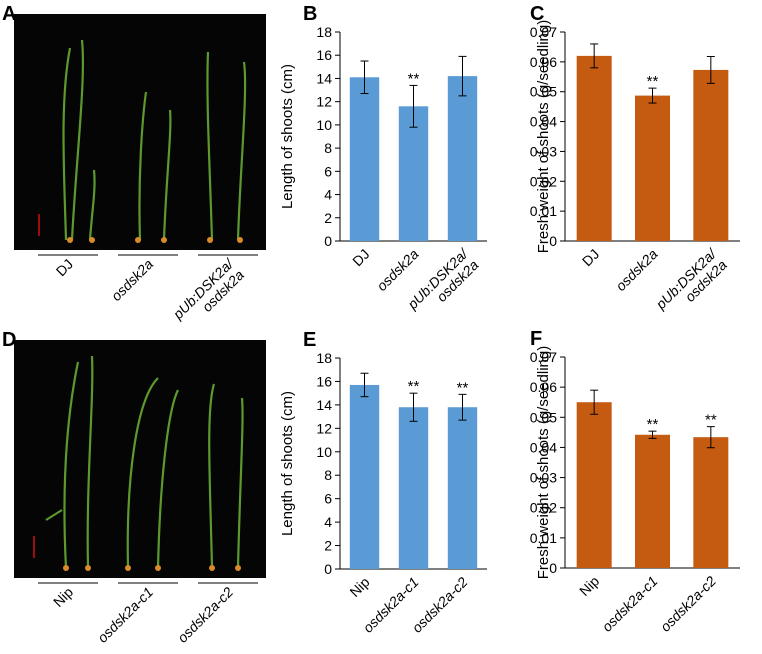 Image resolution: width=762 pixels, height=654 pixels. Describe the element at coordinates (140, 459) in the screenshot. I see `photo-d` at that location.